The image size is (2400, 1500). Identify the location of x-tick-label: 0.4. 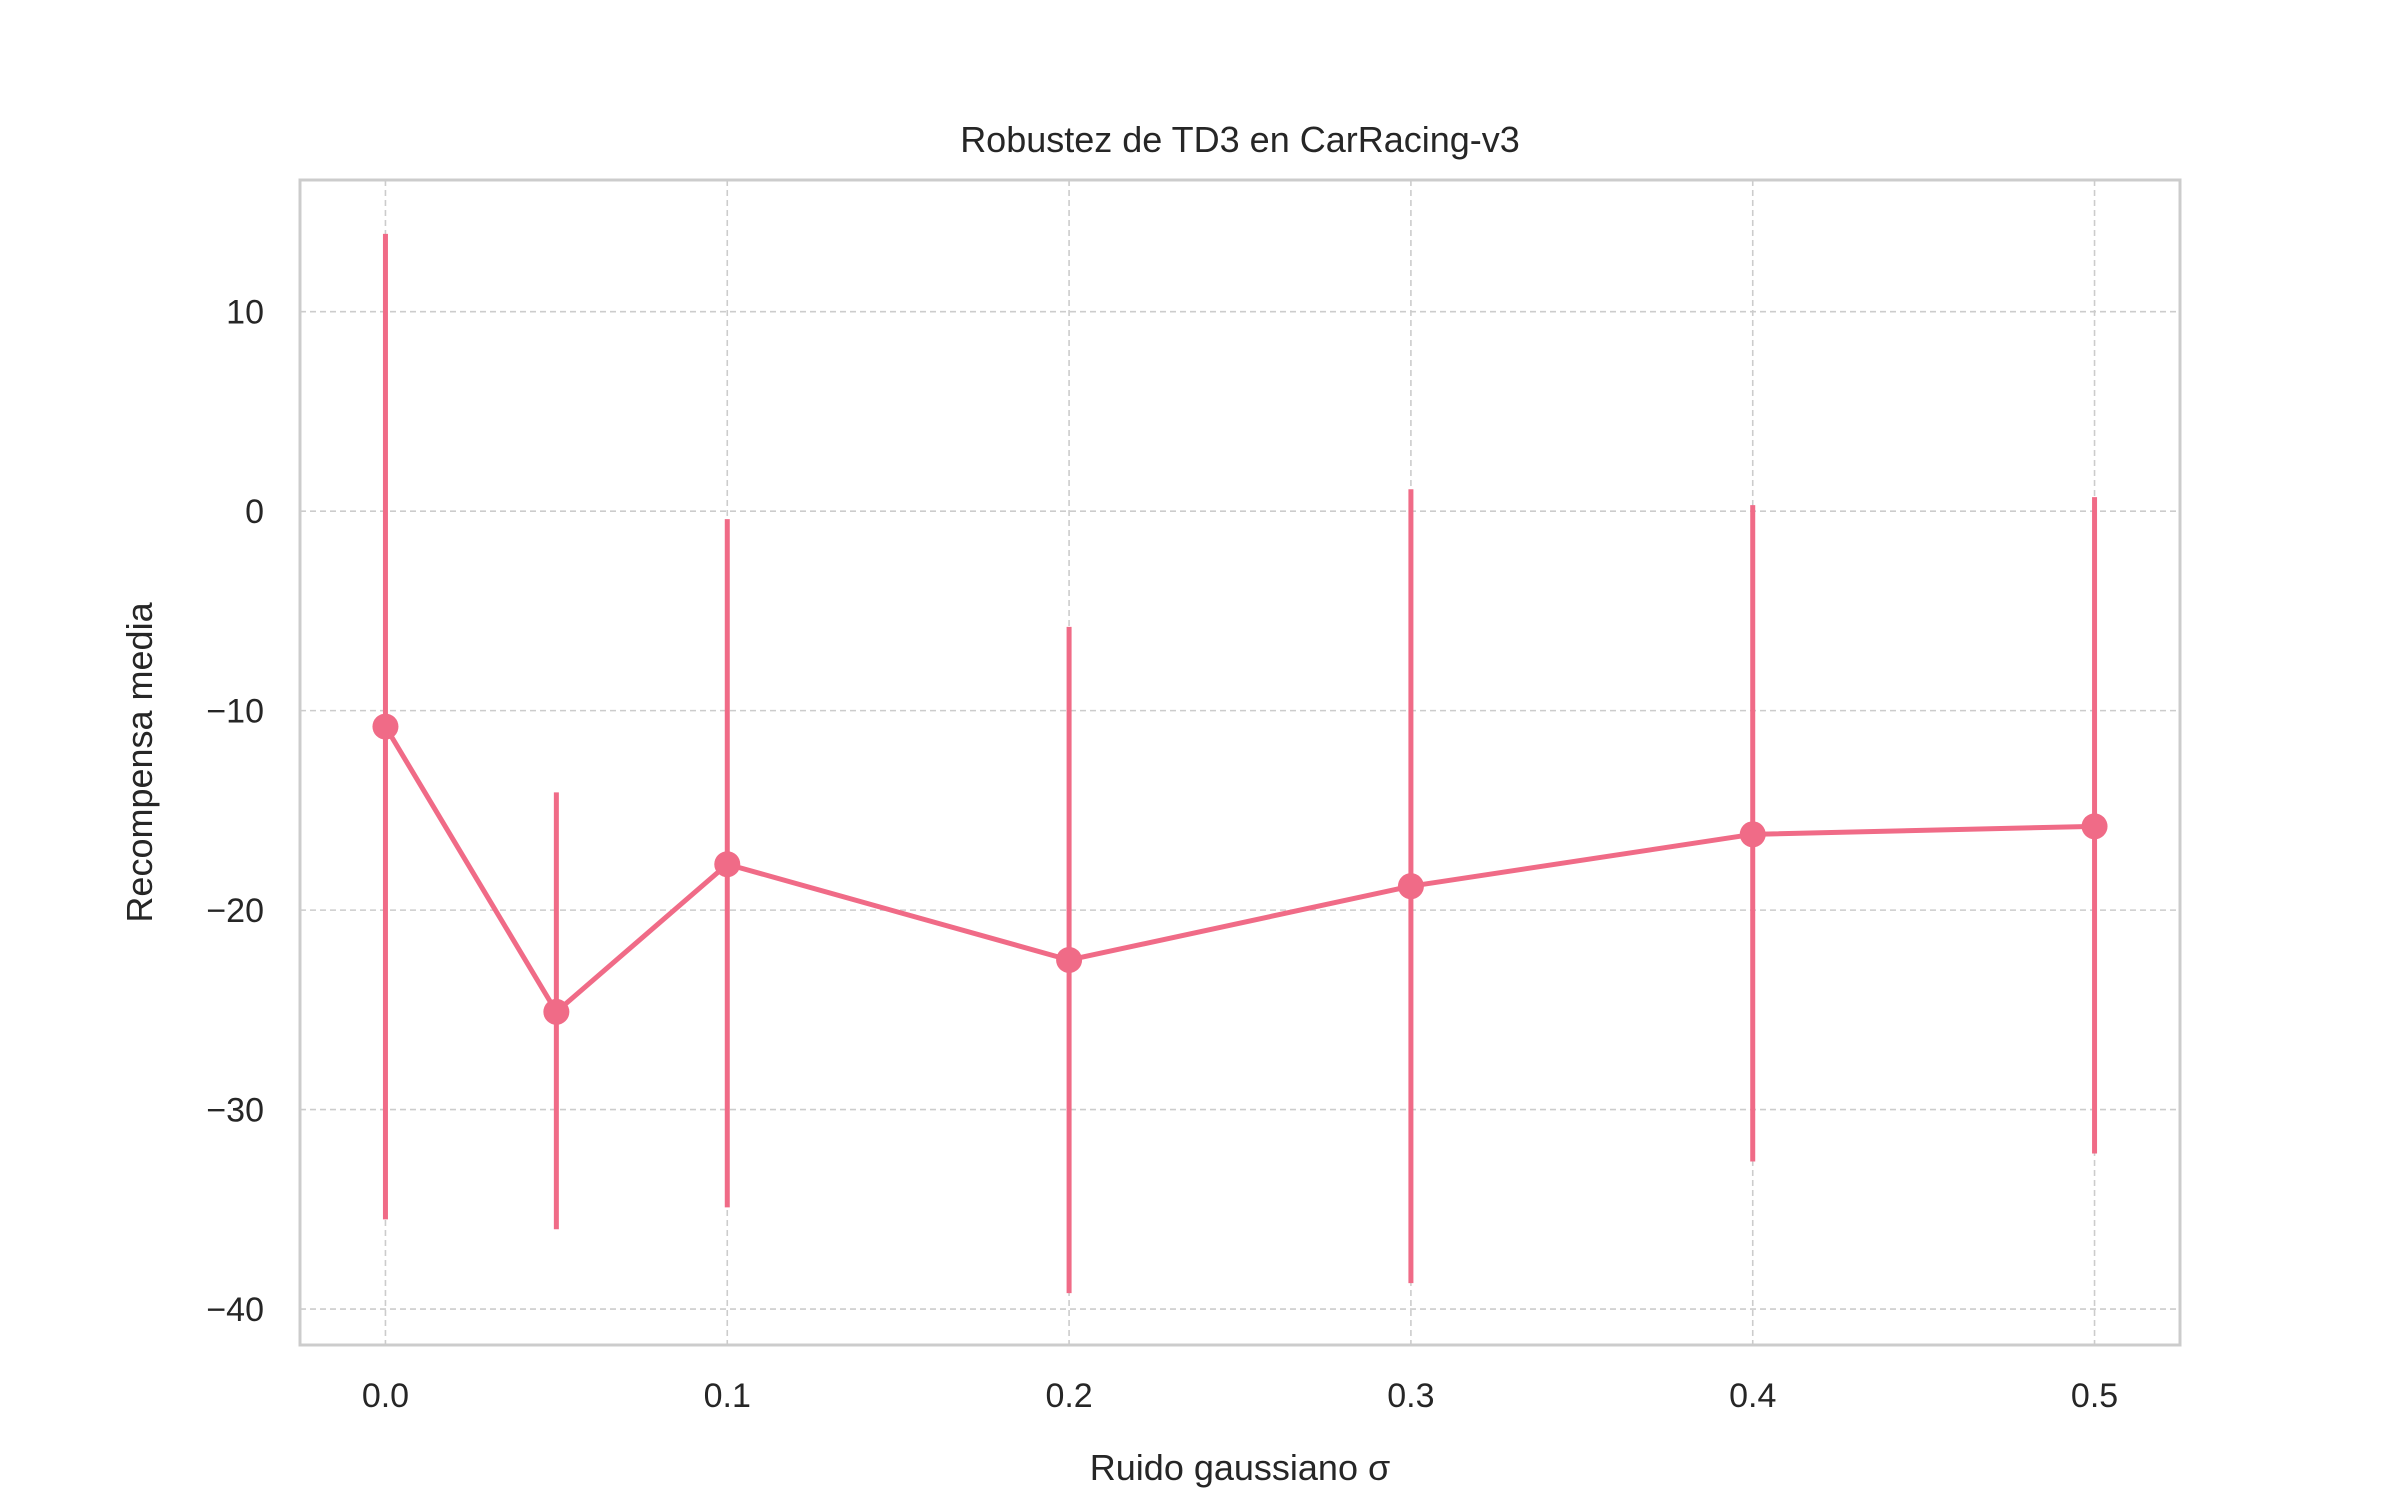
(1752, 1396).